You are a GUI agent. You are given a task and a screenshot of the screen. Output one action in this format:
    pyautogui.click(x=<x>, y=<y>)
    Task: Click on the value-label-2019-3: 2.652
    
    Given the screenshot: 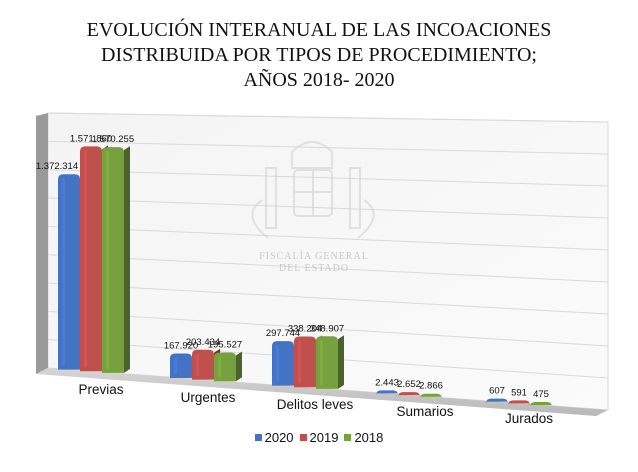 What is the action you would take?
    pyautogui.click(x=409, y=384)
    